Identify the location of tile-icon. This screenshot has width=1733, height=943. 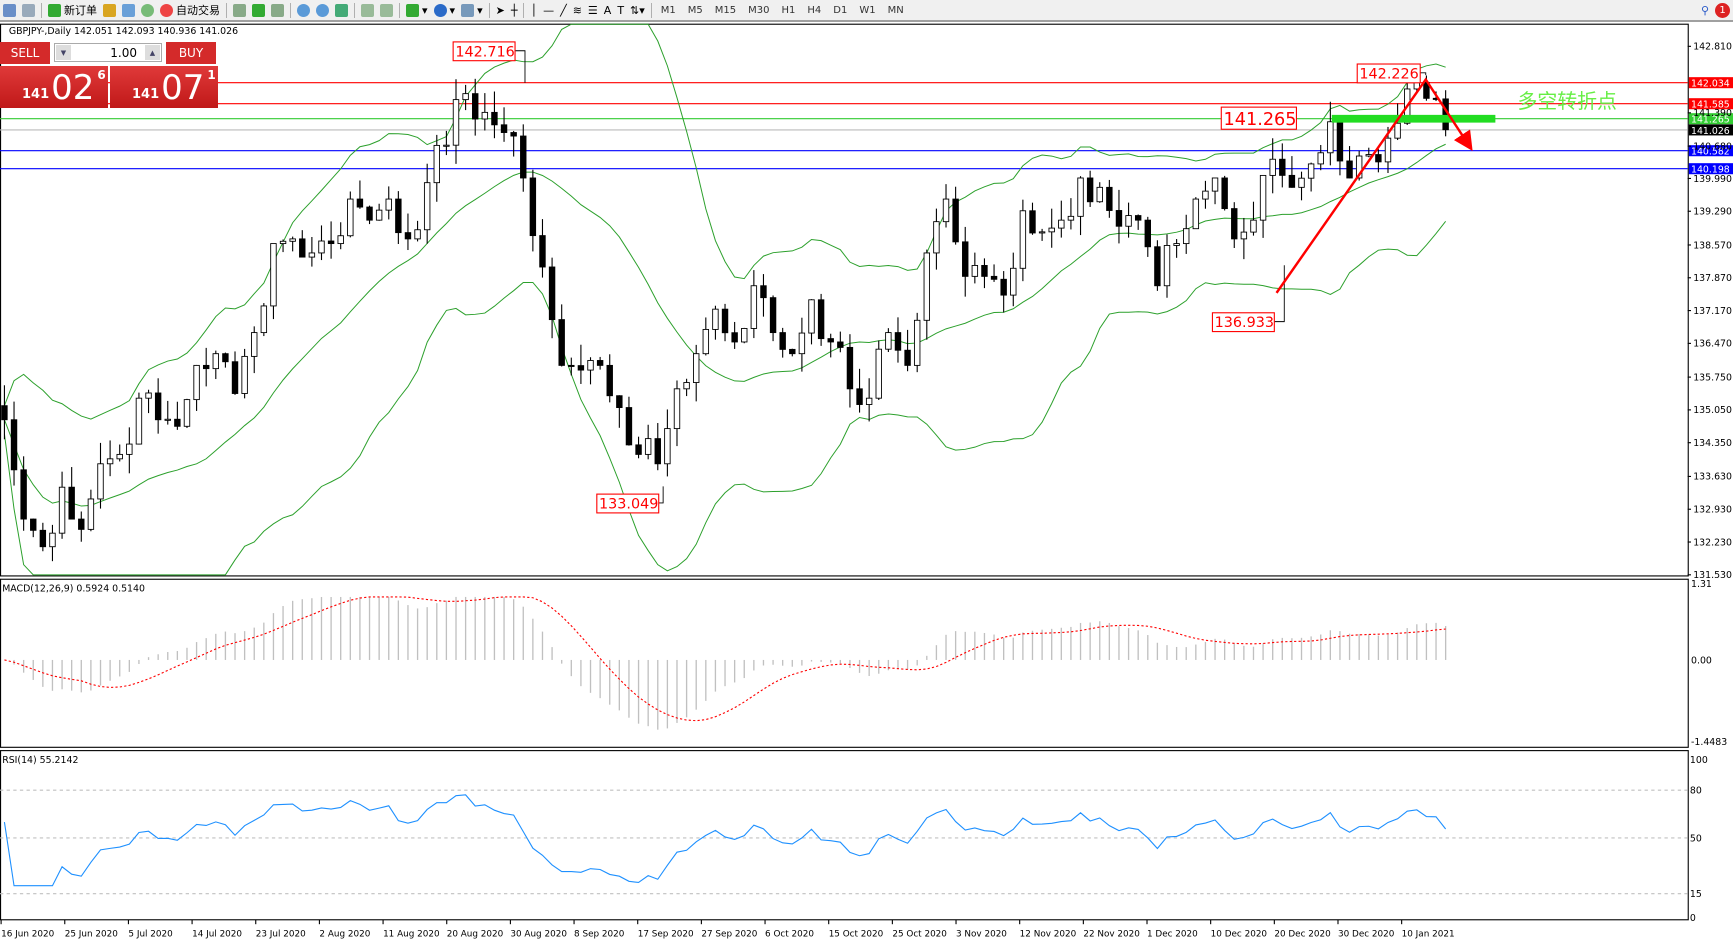
(341, 10).